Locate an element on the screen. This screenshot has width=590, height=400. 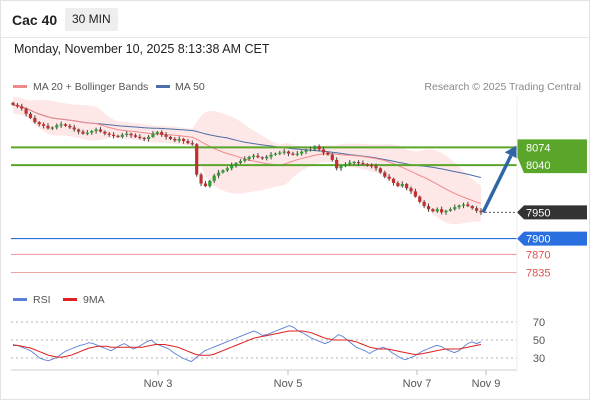
ma50-legend-swatch is located at coordinates (163, 86).